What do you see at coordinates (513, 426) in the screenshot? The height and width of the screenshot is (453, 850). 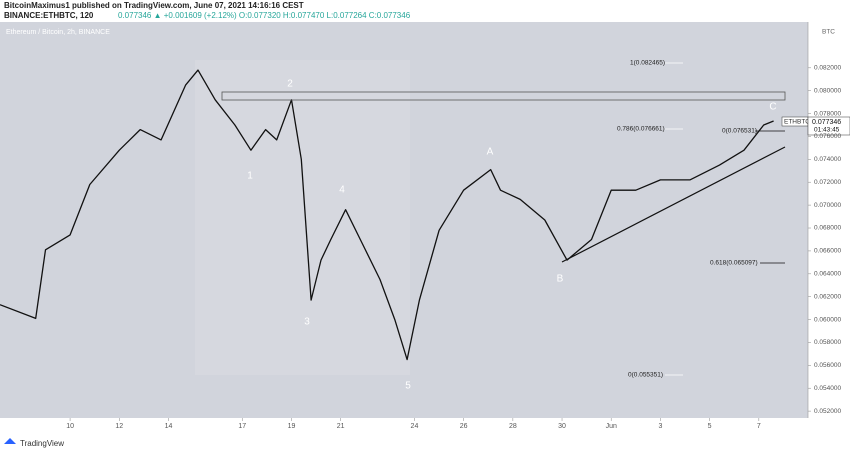 I see `x-tick-label: 28` at bounding box center [513, 426].